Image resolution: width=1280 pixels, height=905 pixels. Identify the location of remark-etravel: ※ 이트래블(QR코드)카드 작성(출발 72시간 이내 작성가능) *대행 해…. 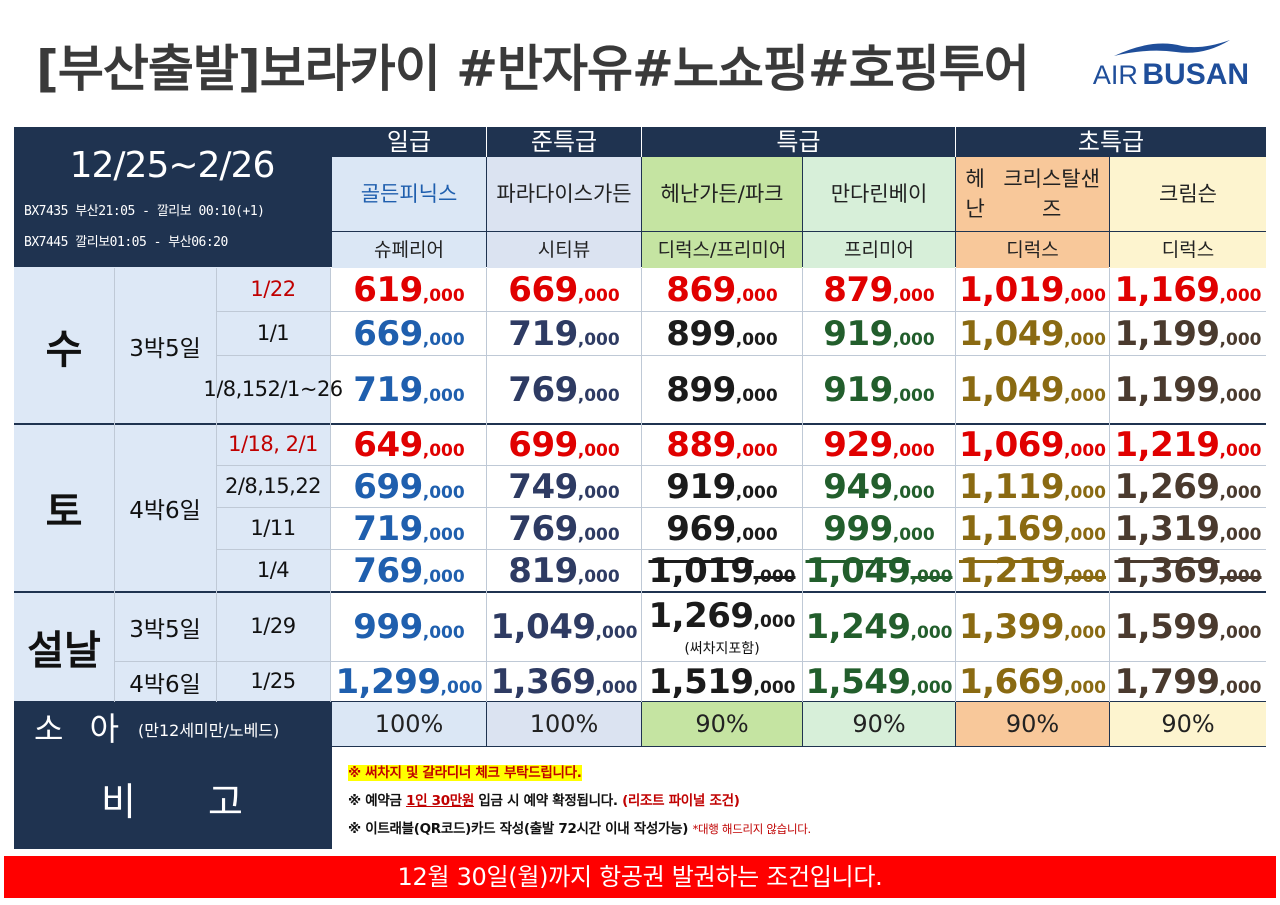
(579, 827).